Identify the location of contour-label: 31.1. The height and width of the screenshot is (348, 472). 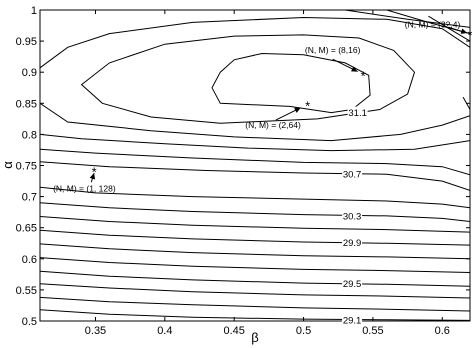
(357, 113).